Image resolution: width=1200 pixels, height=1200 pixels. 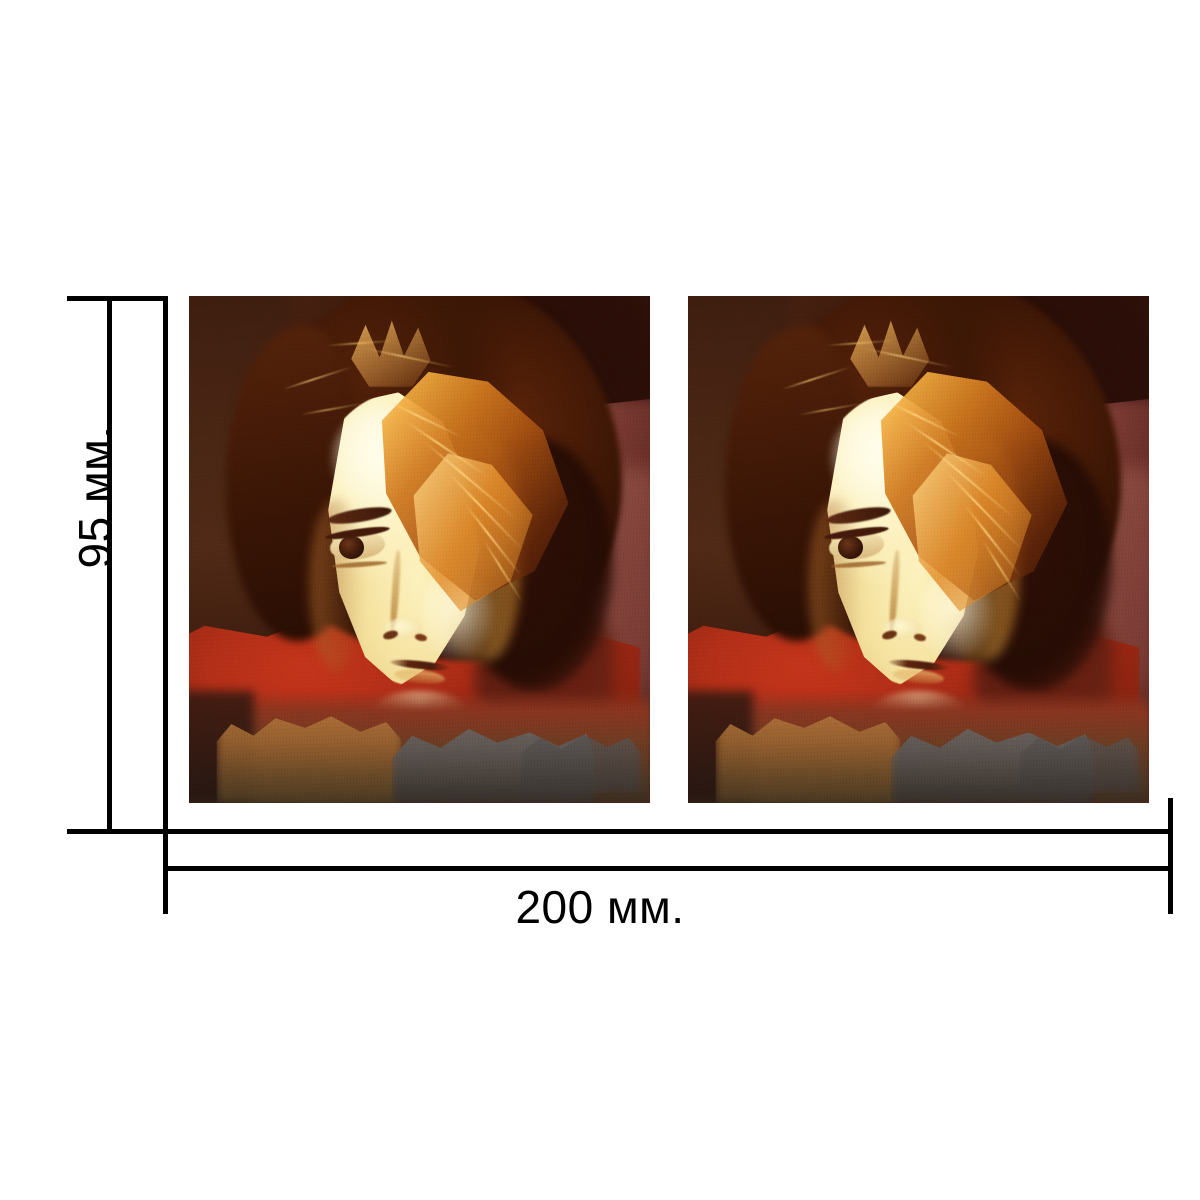 What do you see at coordinates (109, 565) in the screenshot?
I see `vertical-dimension-line` at bounding box center [109, 565].